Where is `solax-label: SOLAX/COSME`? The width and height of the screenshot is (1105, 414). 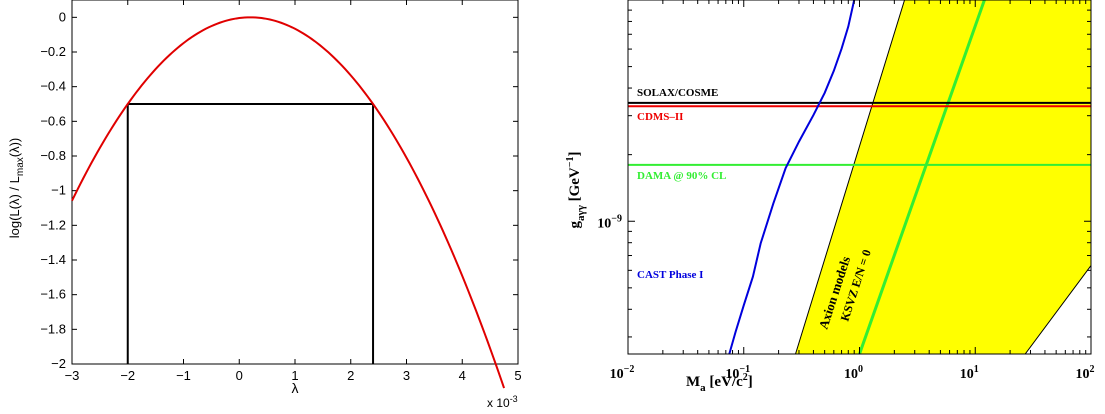 solax-label: SOLAX/COSME is located at coordinates (677, 93).